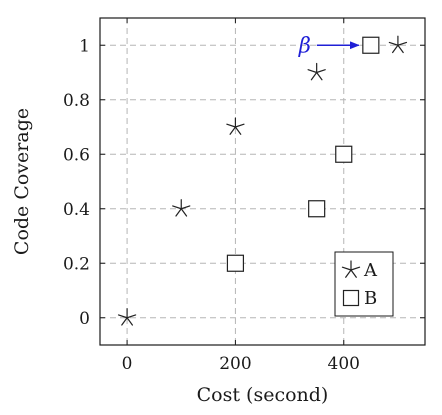  What do you see at coordinates (329, 45) in the screenshot?
I see `annotations: β` at bounding box center [329, 45].